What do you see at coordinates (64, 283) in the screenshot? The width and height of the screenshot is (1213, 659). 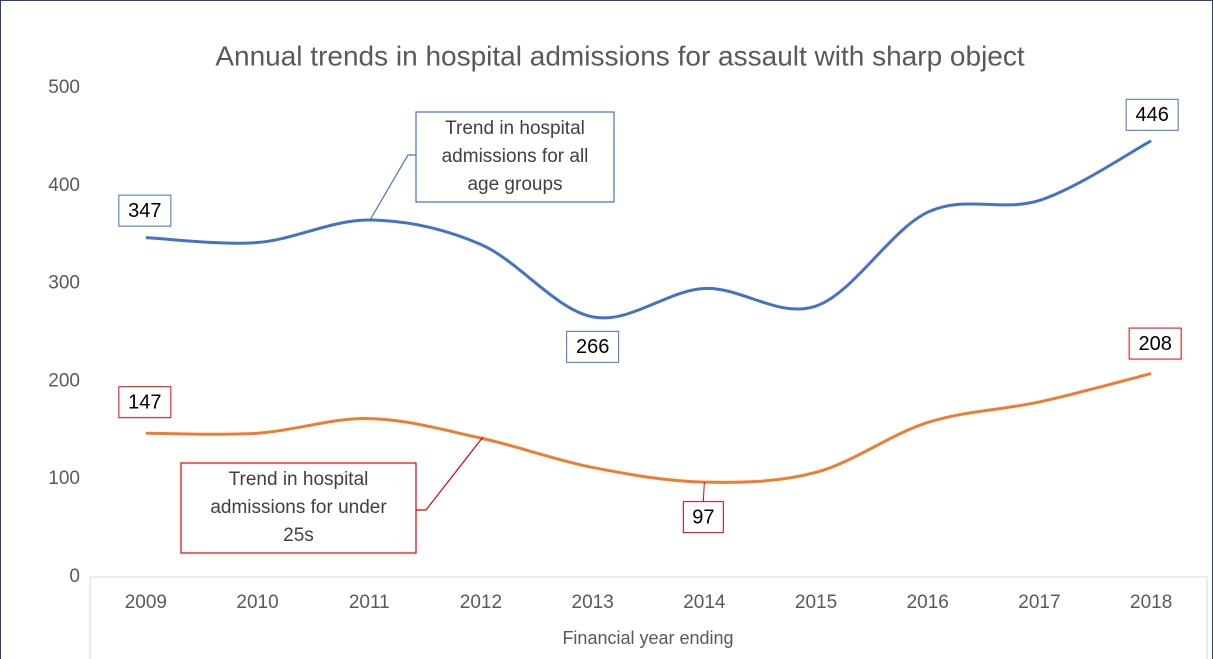 I see `y-tick-label: 300` at bounding box center [64, 283].